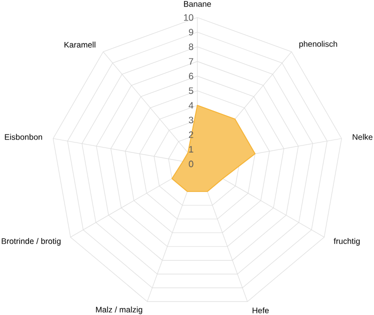 The width and height of the screenshot is (374, 315). I want to click on y-tick-label: 7, so click(191, 61).